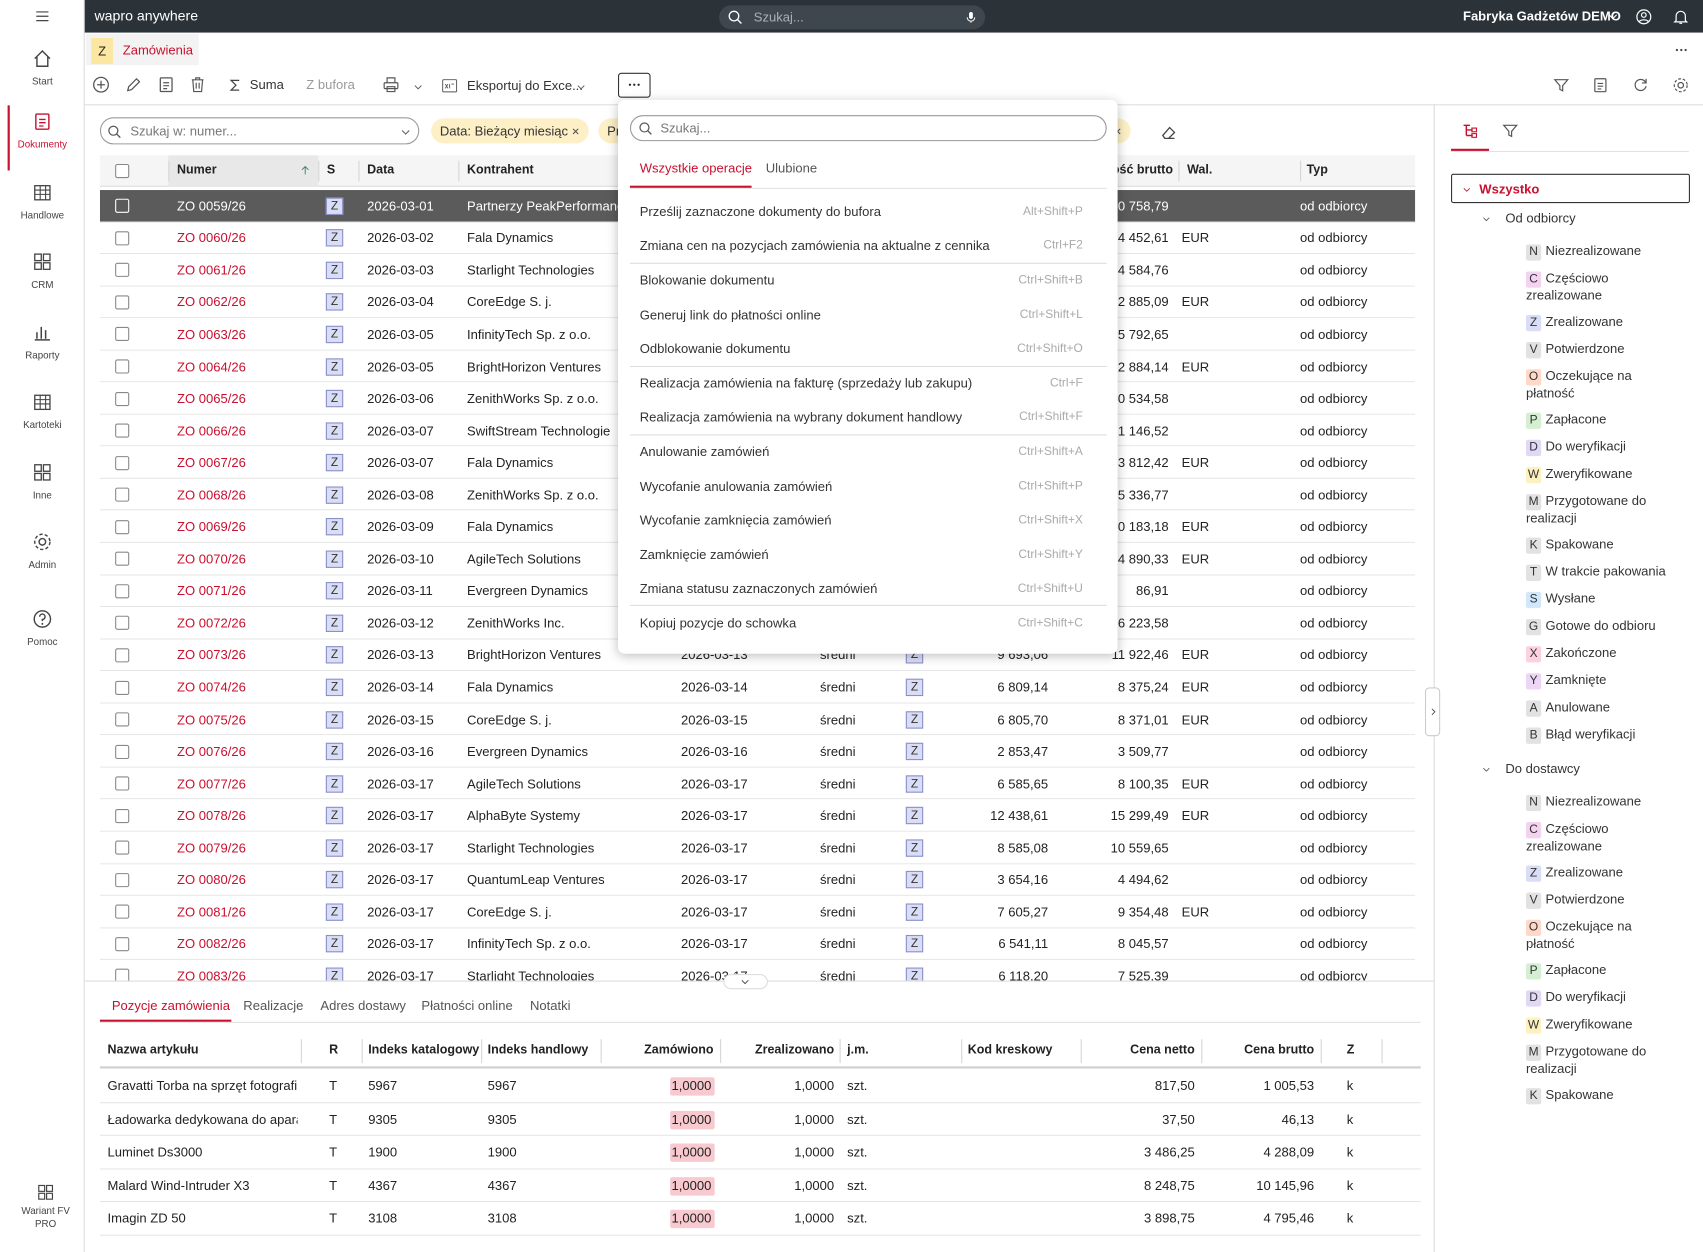  What do you see at coordinates (575, 131) in the screenshot?
I see `chip-remove` at bounding box center [575, 131].